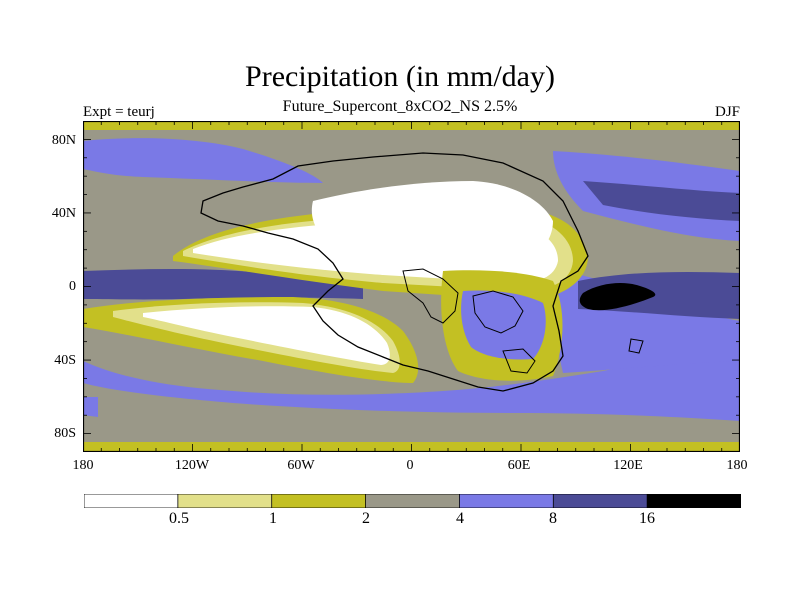 Image resolution: width=800 pixels, height=600 pixels. What do you see at coordinates (430, 296) in the screenshot?
I see `coastline-inlet` at bounding box center [430, 296].